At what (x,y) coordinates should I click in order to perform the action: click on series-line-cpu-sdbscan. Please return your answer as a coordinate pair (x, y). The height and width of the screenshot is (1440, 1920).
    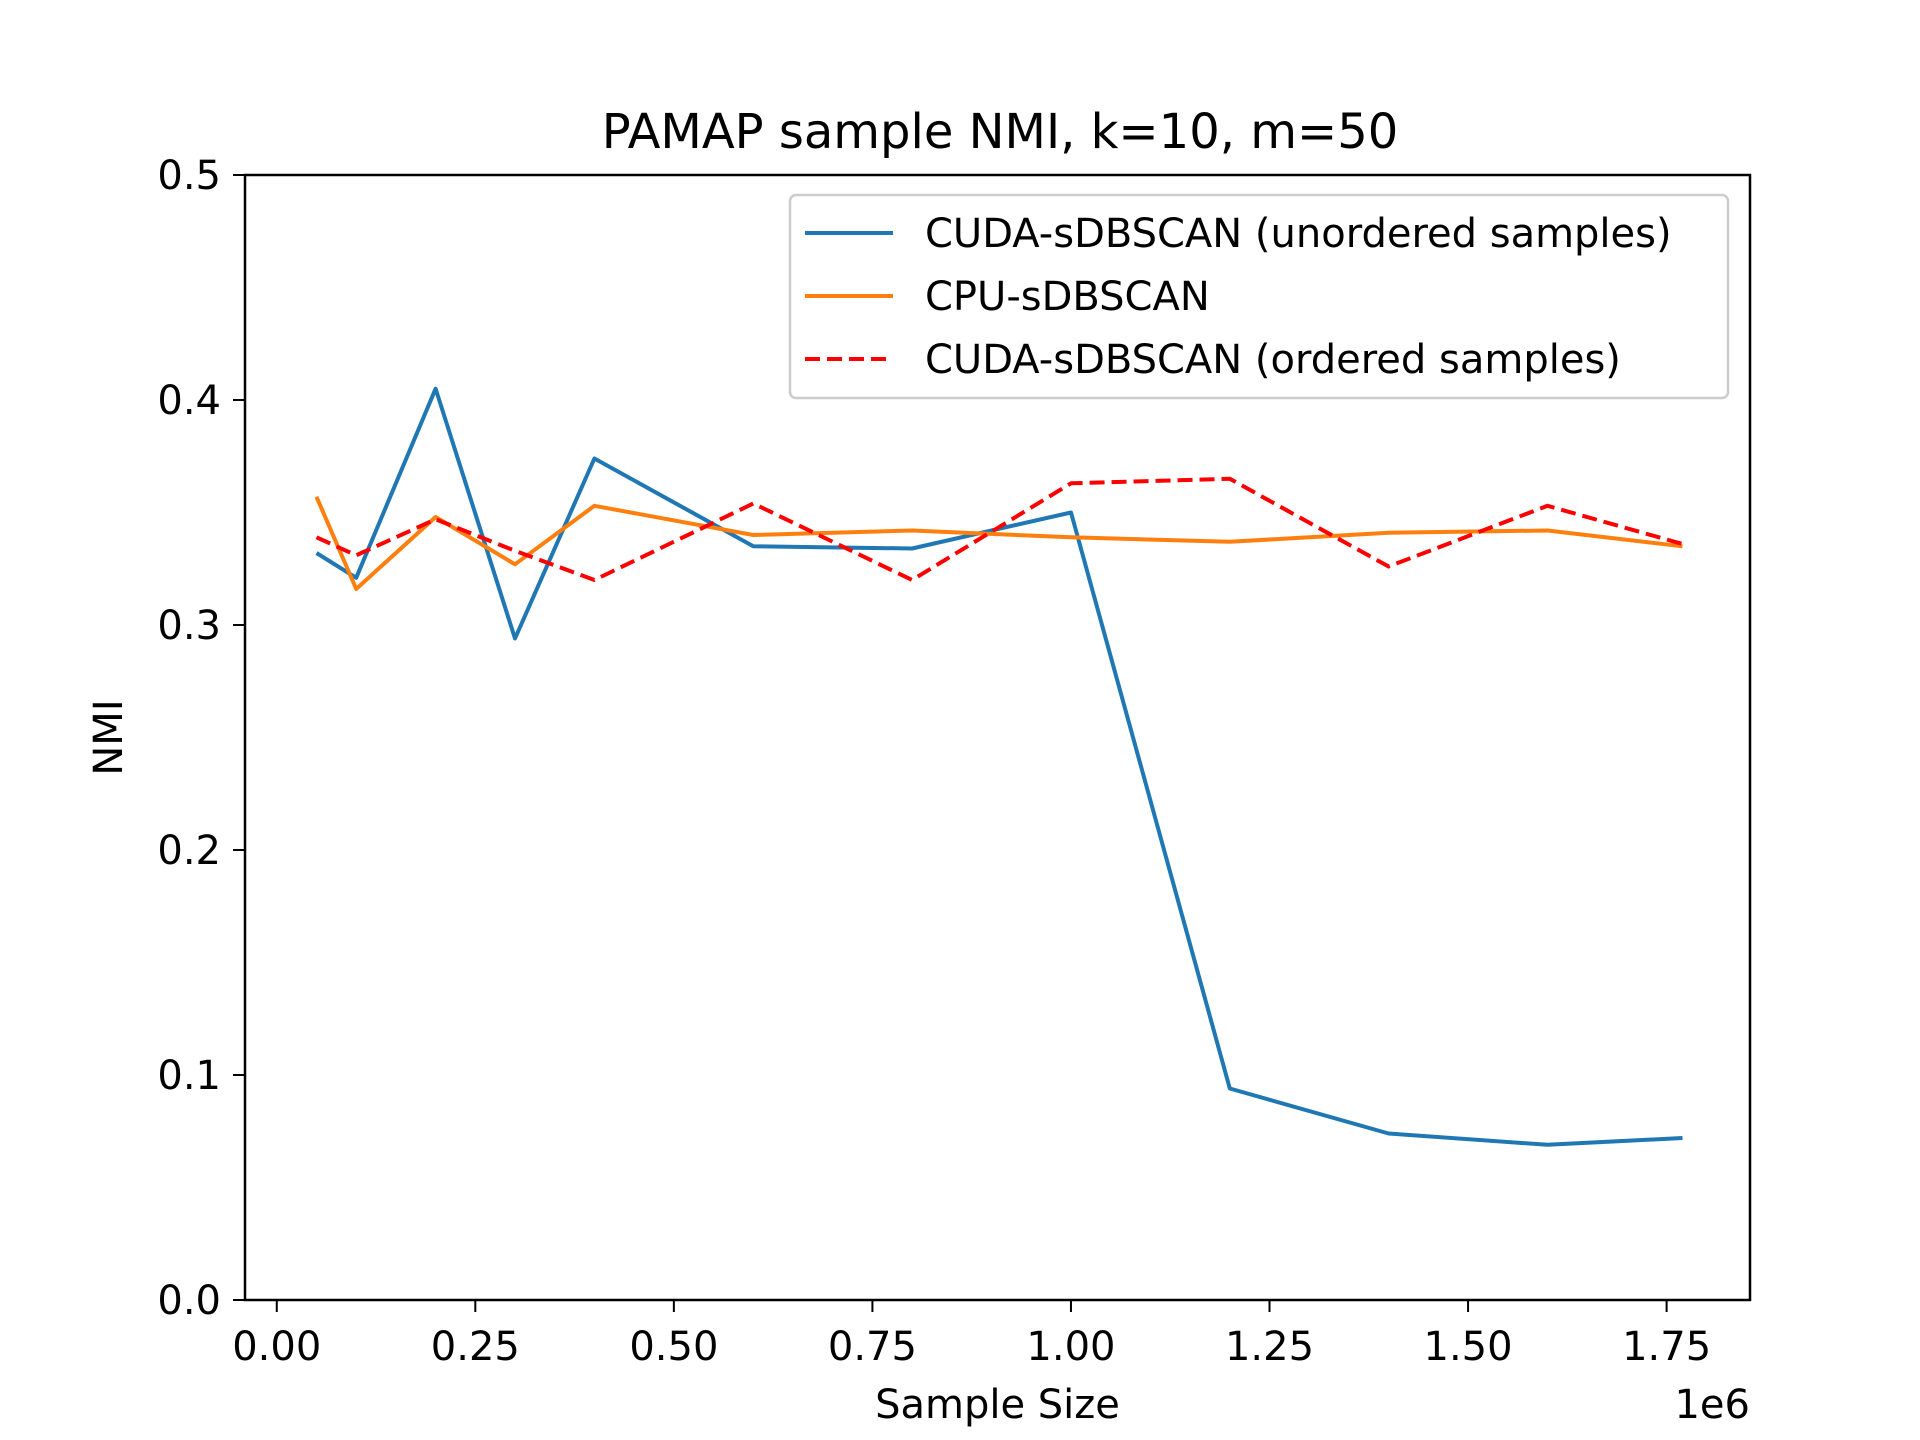
    Looking at the image, I should click on (998, 543).